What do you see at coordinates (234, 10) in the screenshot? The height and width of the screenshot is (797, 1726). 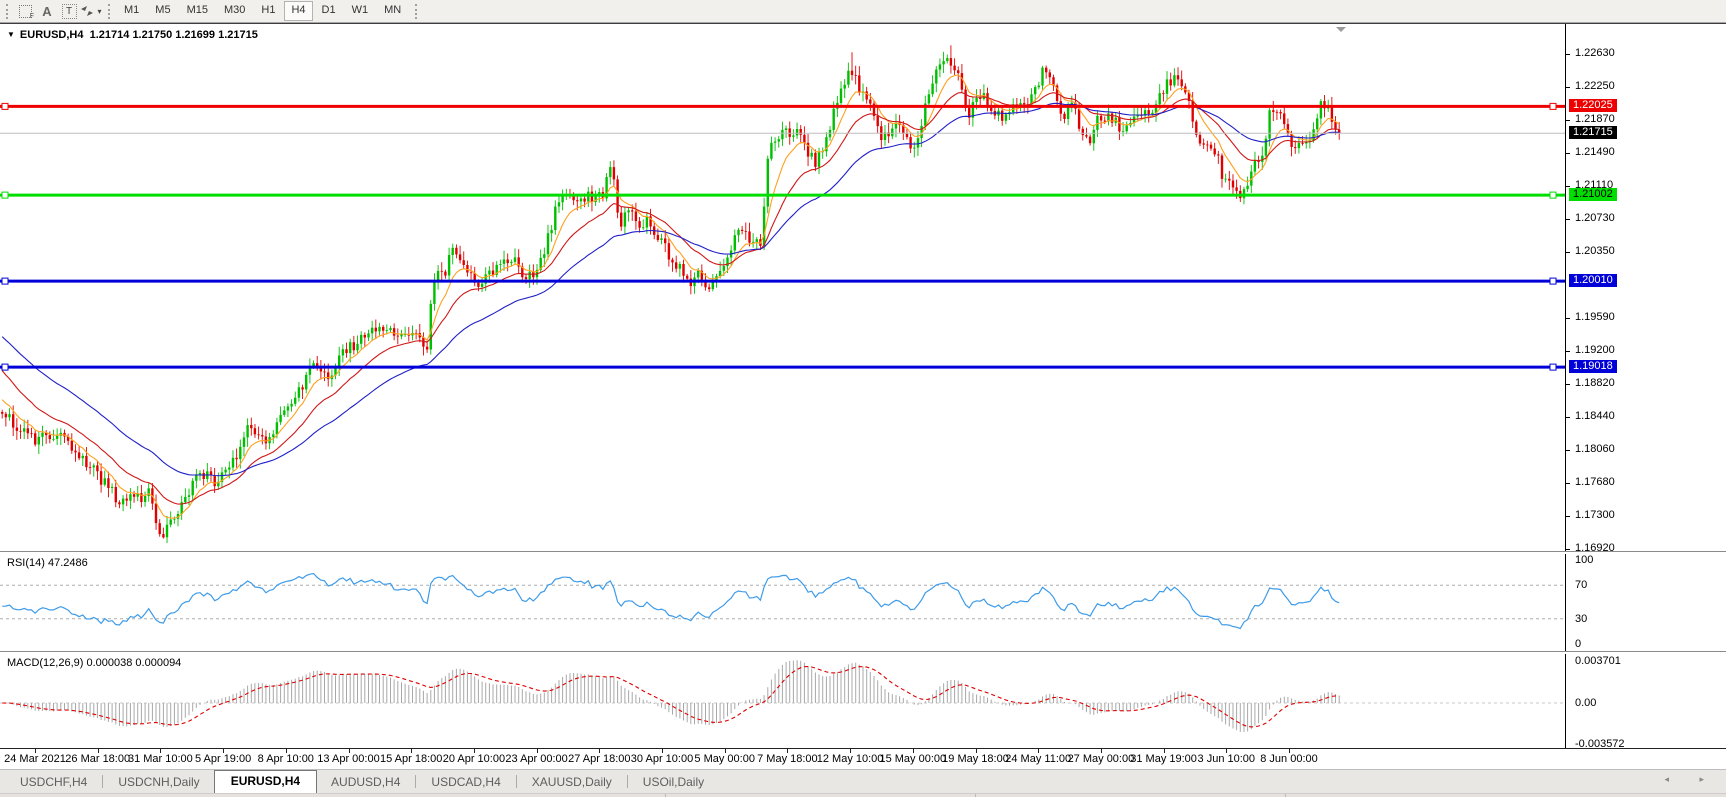 I see `timeframe-m30: M30` at bounding box center [234, 10].